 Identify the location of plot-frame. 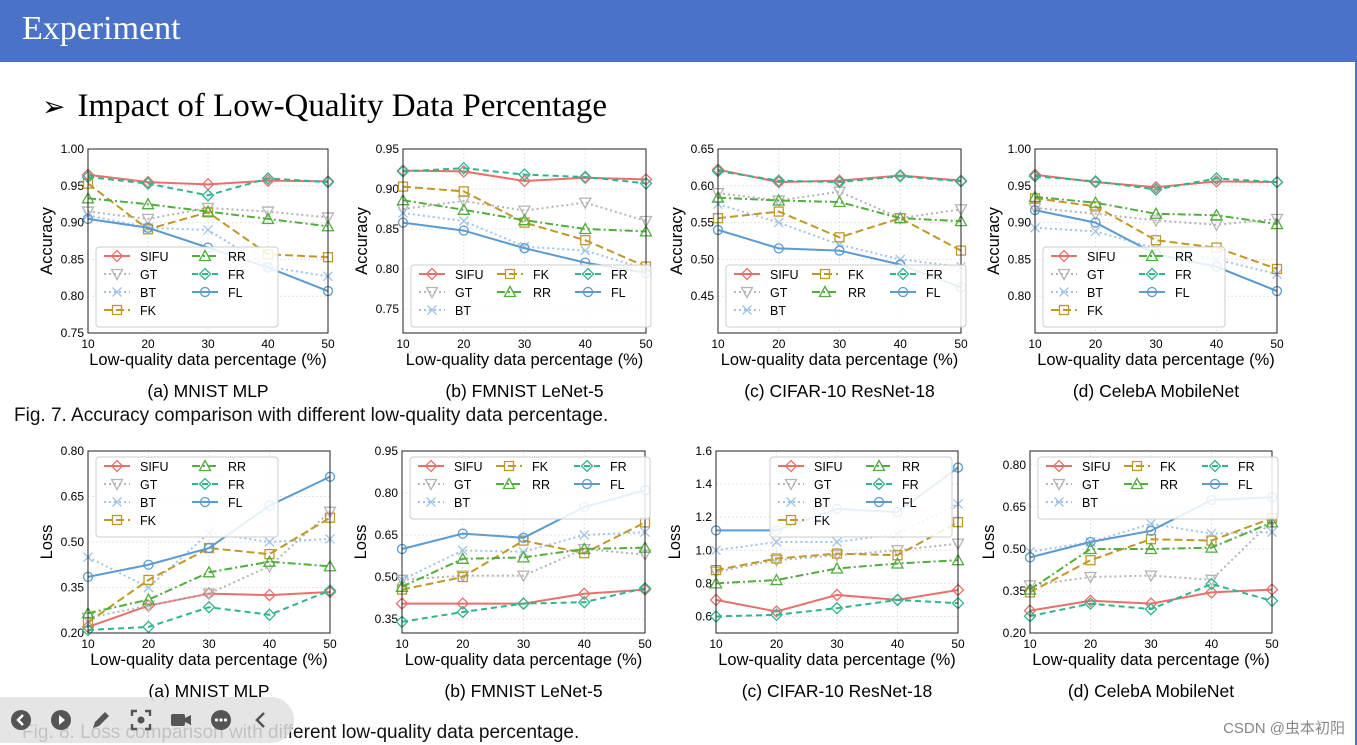
(208, 241).